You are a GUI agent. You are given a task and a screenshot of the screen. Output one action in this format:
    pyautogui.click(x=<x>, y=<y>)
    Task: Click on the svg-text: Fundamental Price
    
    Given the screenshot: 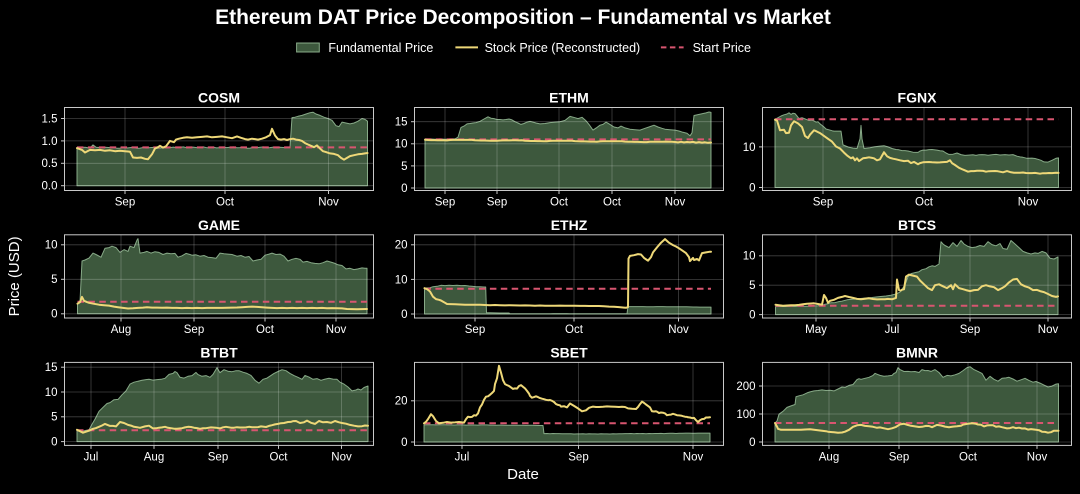 What is the action you would take?
    pyautogui.click(x=380, y=48)
    